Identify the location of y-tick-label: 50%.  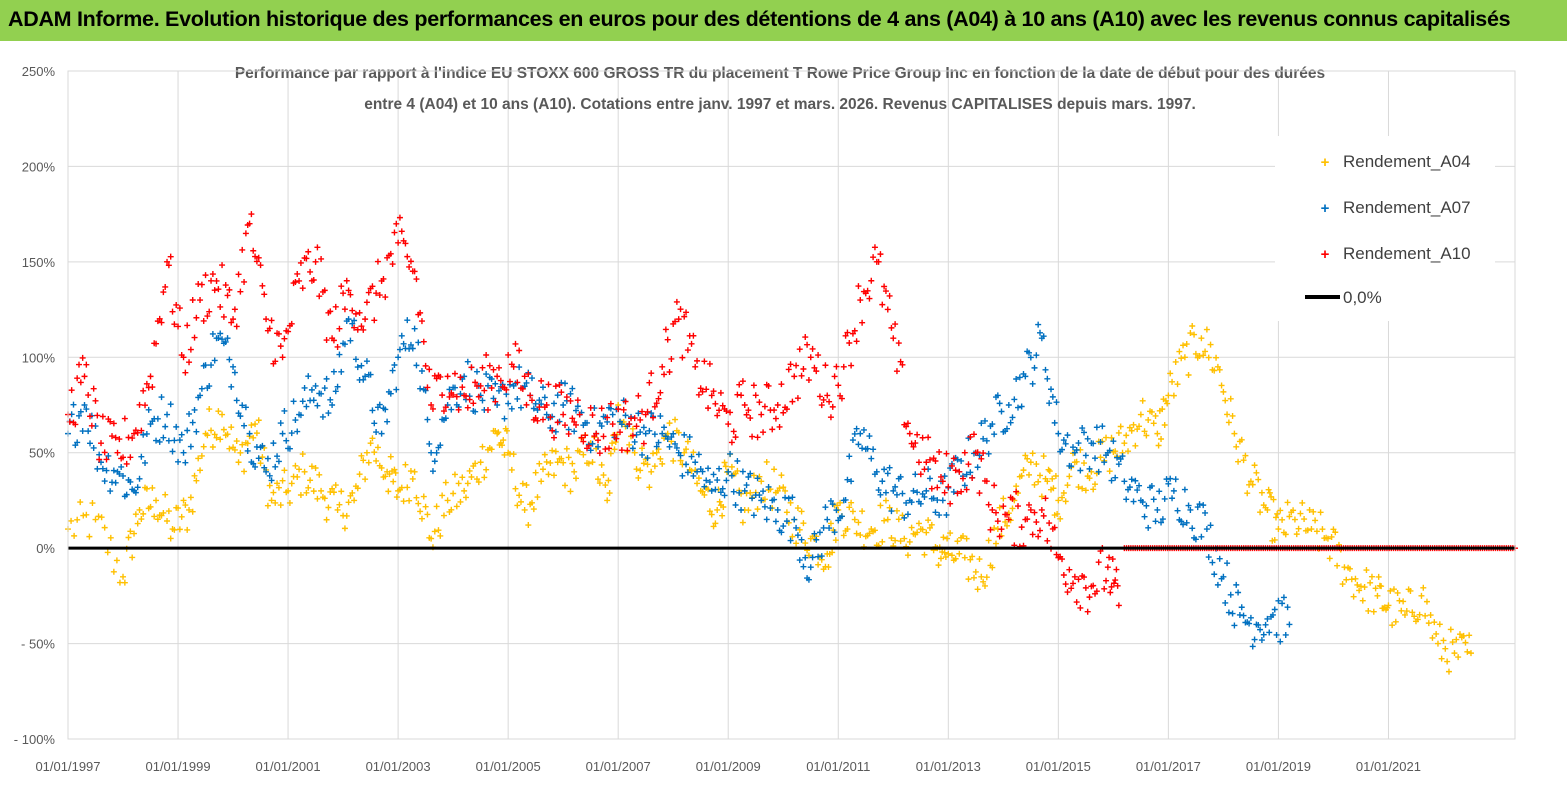
(42, 453).